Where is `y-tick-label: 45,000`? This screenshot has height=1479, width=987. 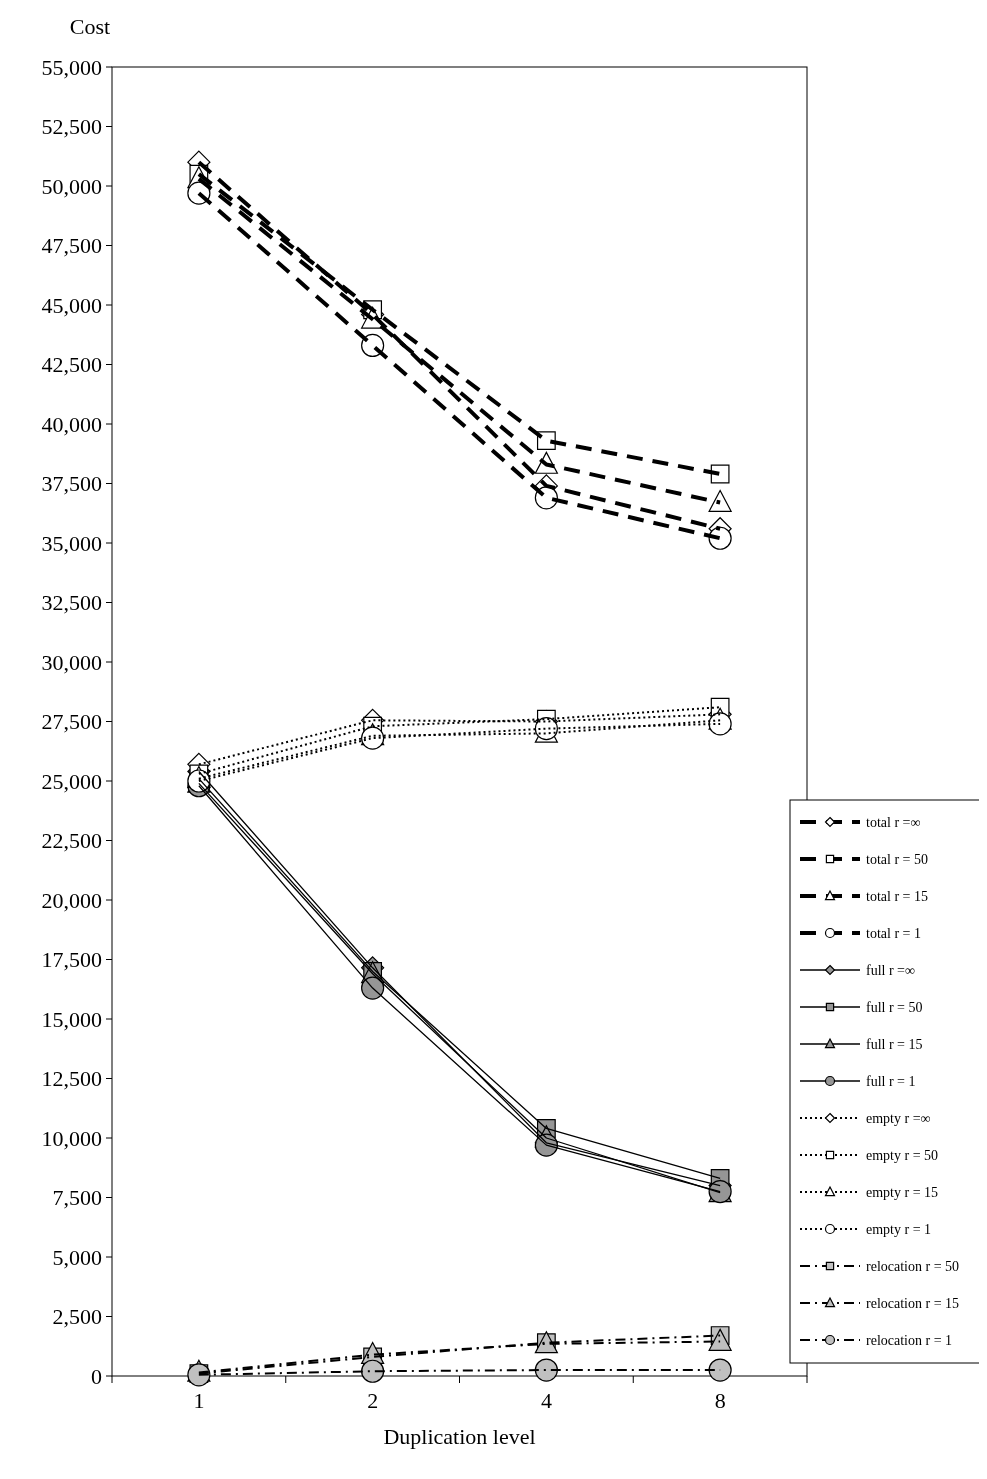 y-tick-label: 45,000 is located at coordinates (71, 305).